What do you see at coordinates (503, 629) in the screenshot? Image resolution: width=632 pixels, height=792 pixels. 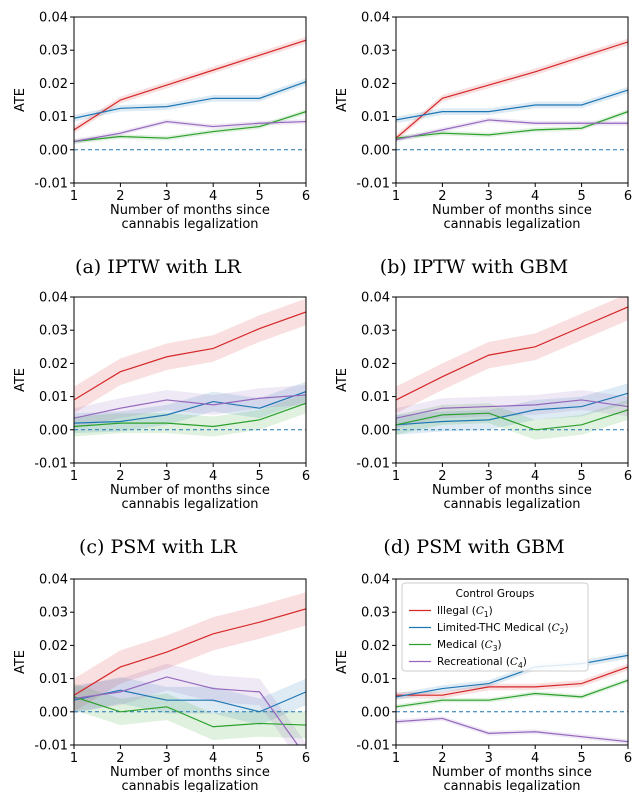 I see `legend-entry-limited: Limited-THC Medical (C2)` at bounding box center [503, 629].